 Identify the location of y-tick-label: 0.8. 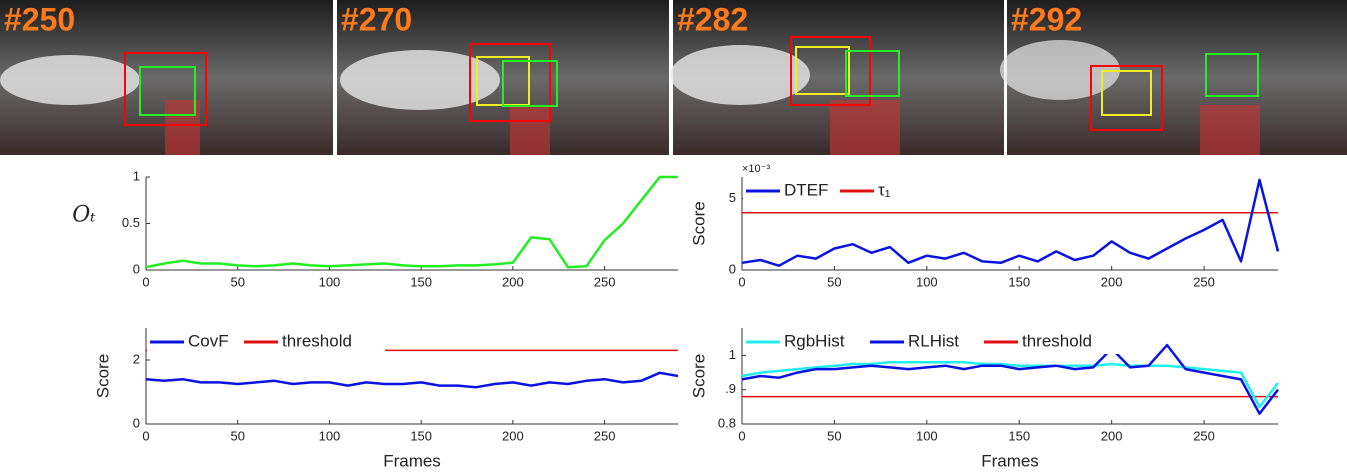
(727, 422).